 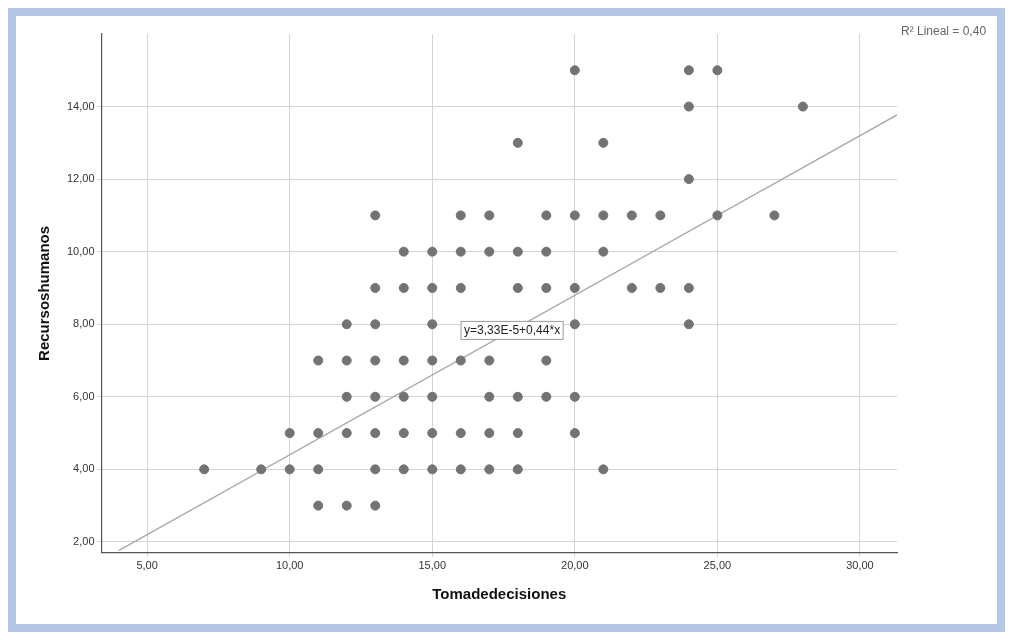 What do you see at coordinates (860, 565) in the screenshot?
I see `x-tick-label: 30,00` at bounding box center [860, 565].